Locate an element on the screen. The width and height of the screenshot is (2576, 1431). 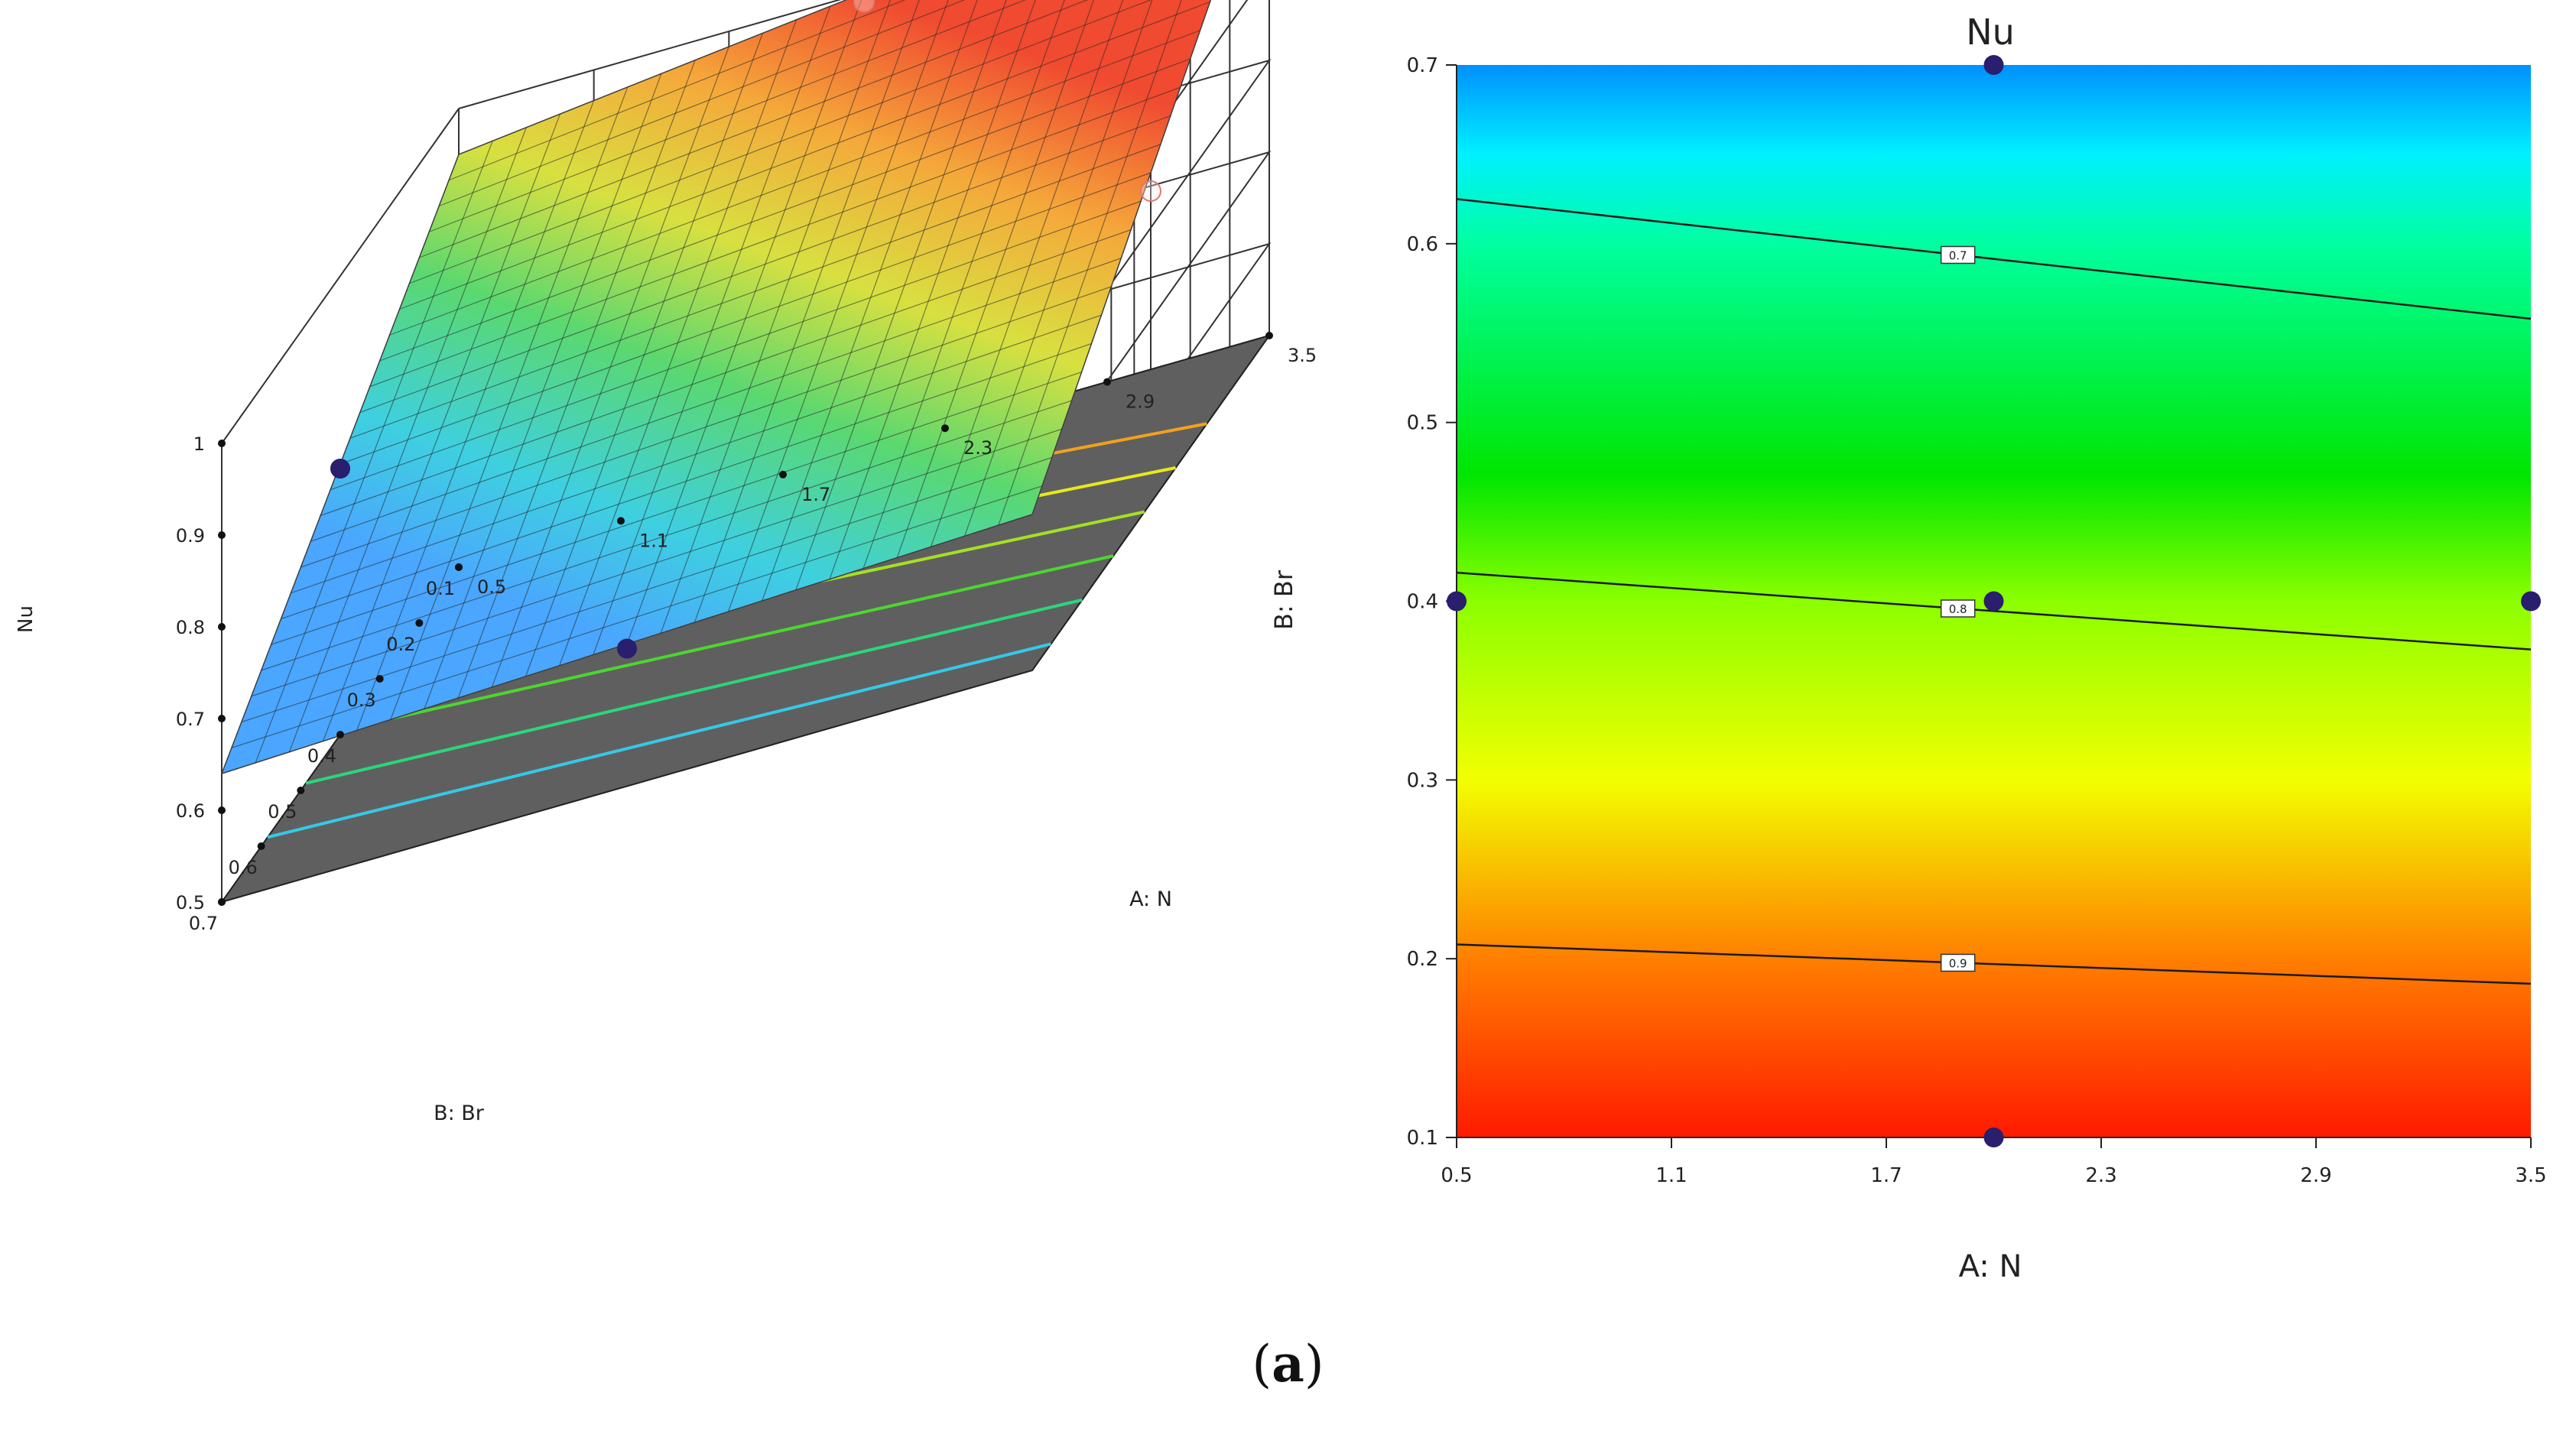
x-tick-label-2d: 3.5 is located at coordinates (2531, 1175).